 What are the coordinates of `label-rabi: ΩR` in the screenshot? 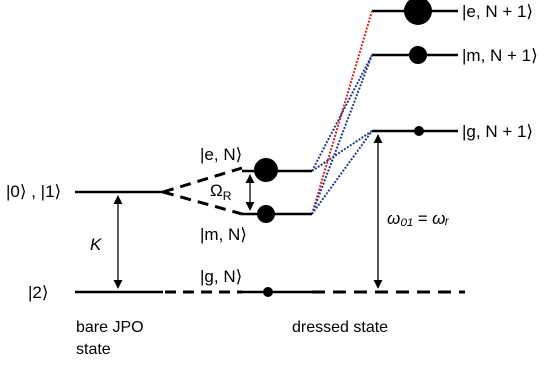 It's located at (221, 192).